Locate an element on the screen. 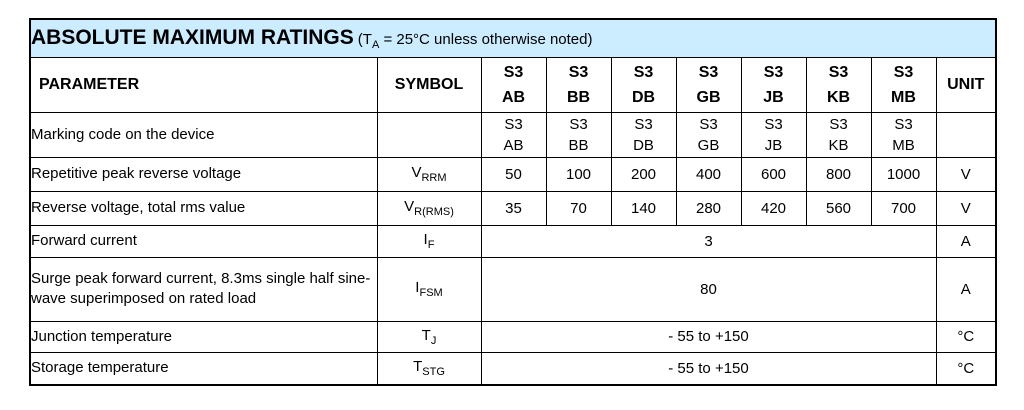 Image resolution: width=1024 pixels, height=410 pixels. value-cell: S3 JB is located at coordinates (773, 134).